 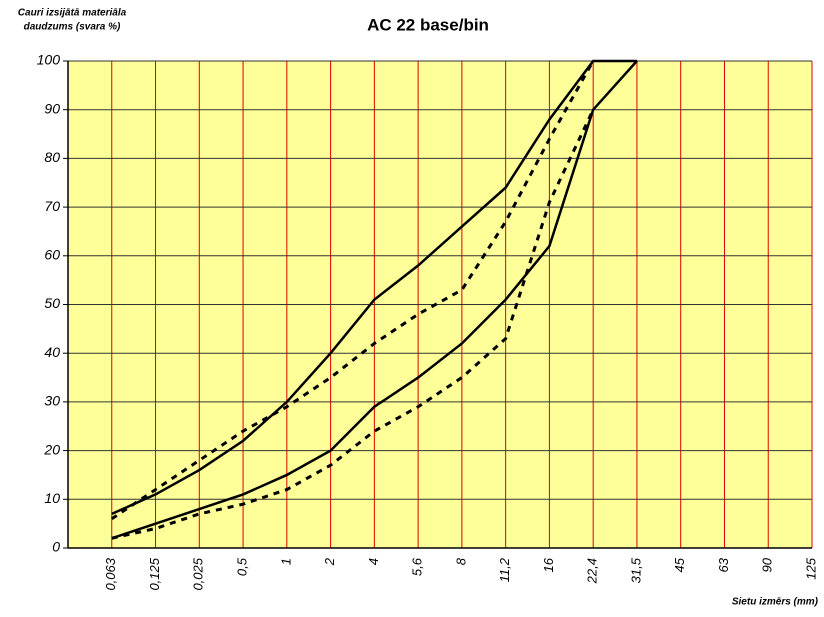 I want to click on x-tick-label: 31,5, so click(x=635, y=570).